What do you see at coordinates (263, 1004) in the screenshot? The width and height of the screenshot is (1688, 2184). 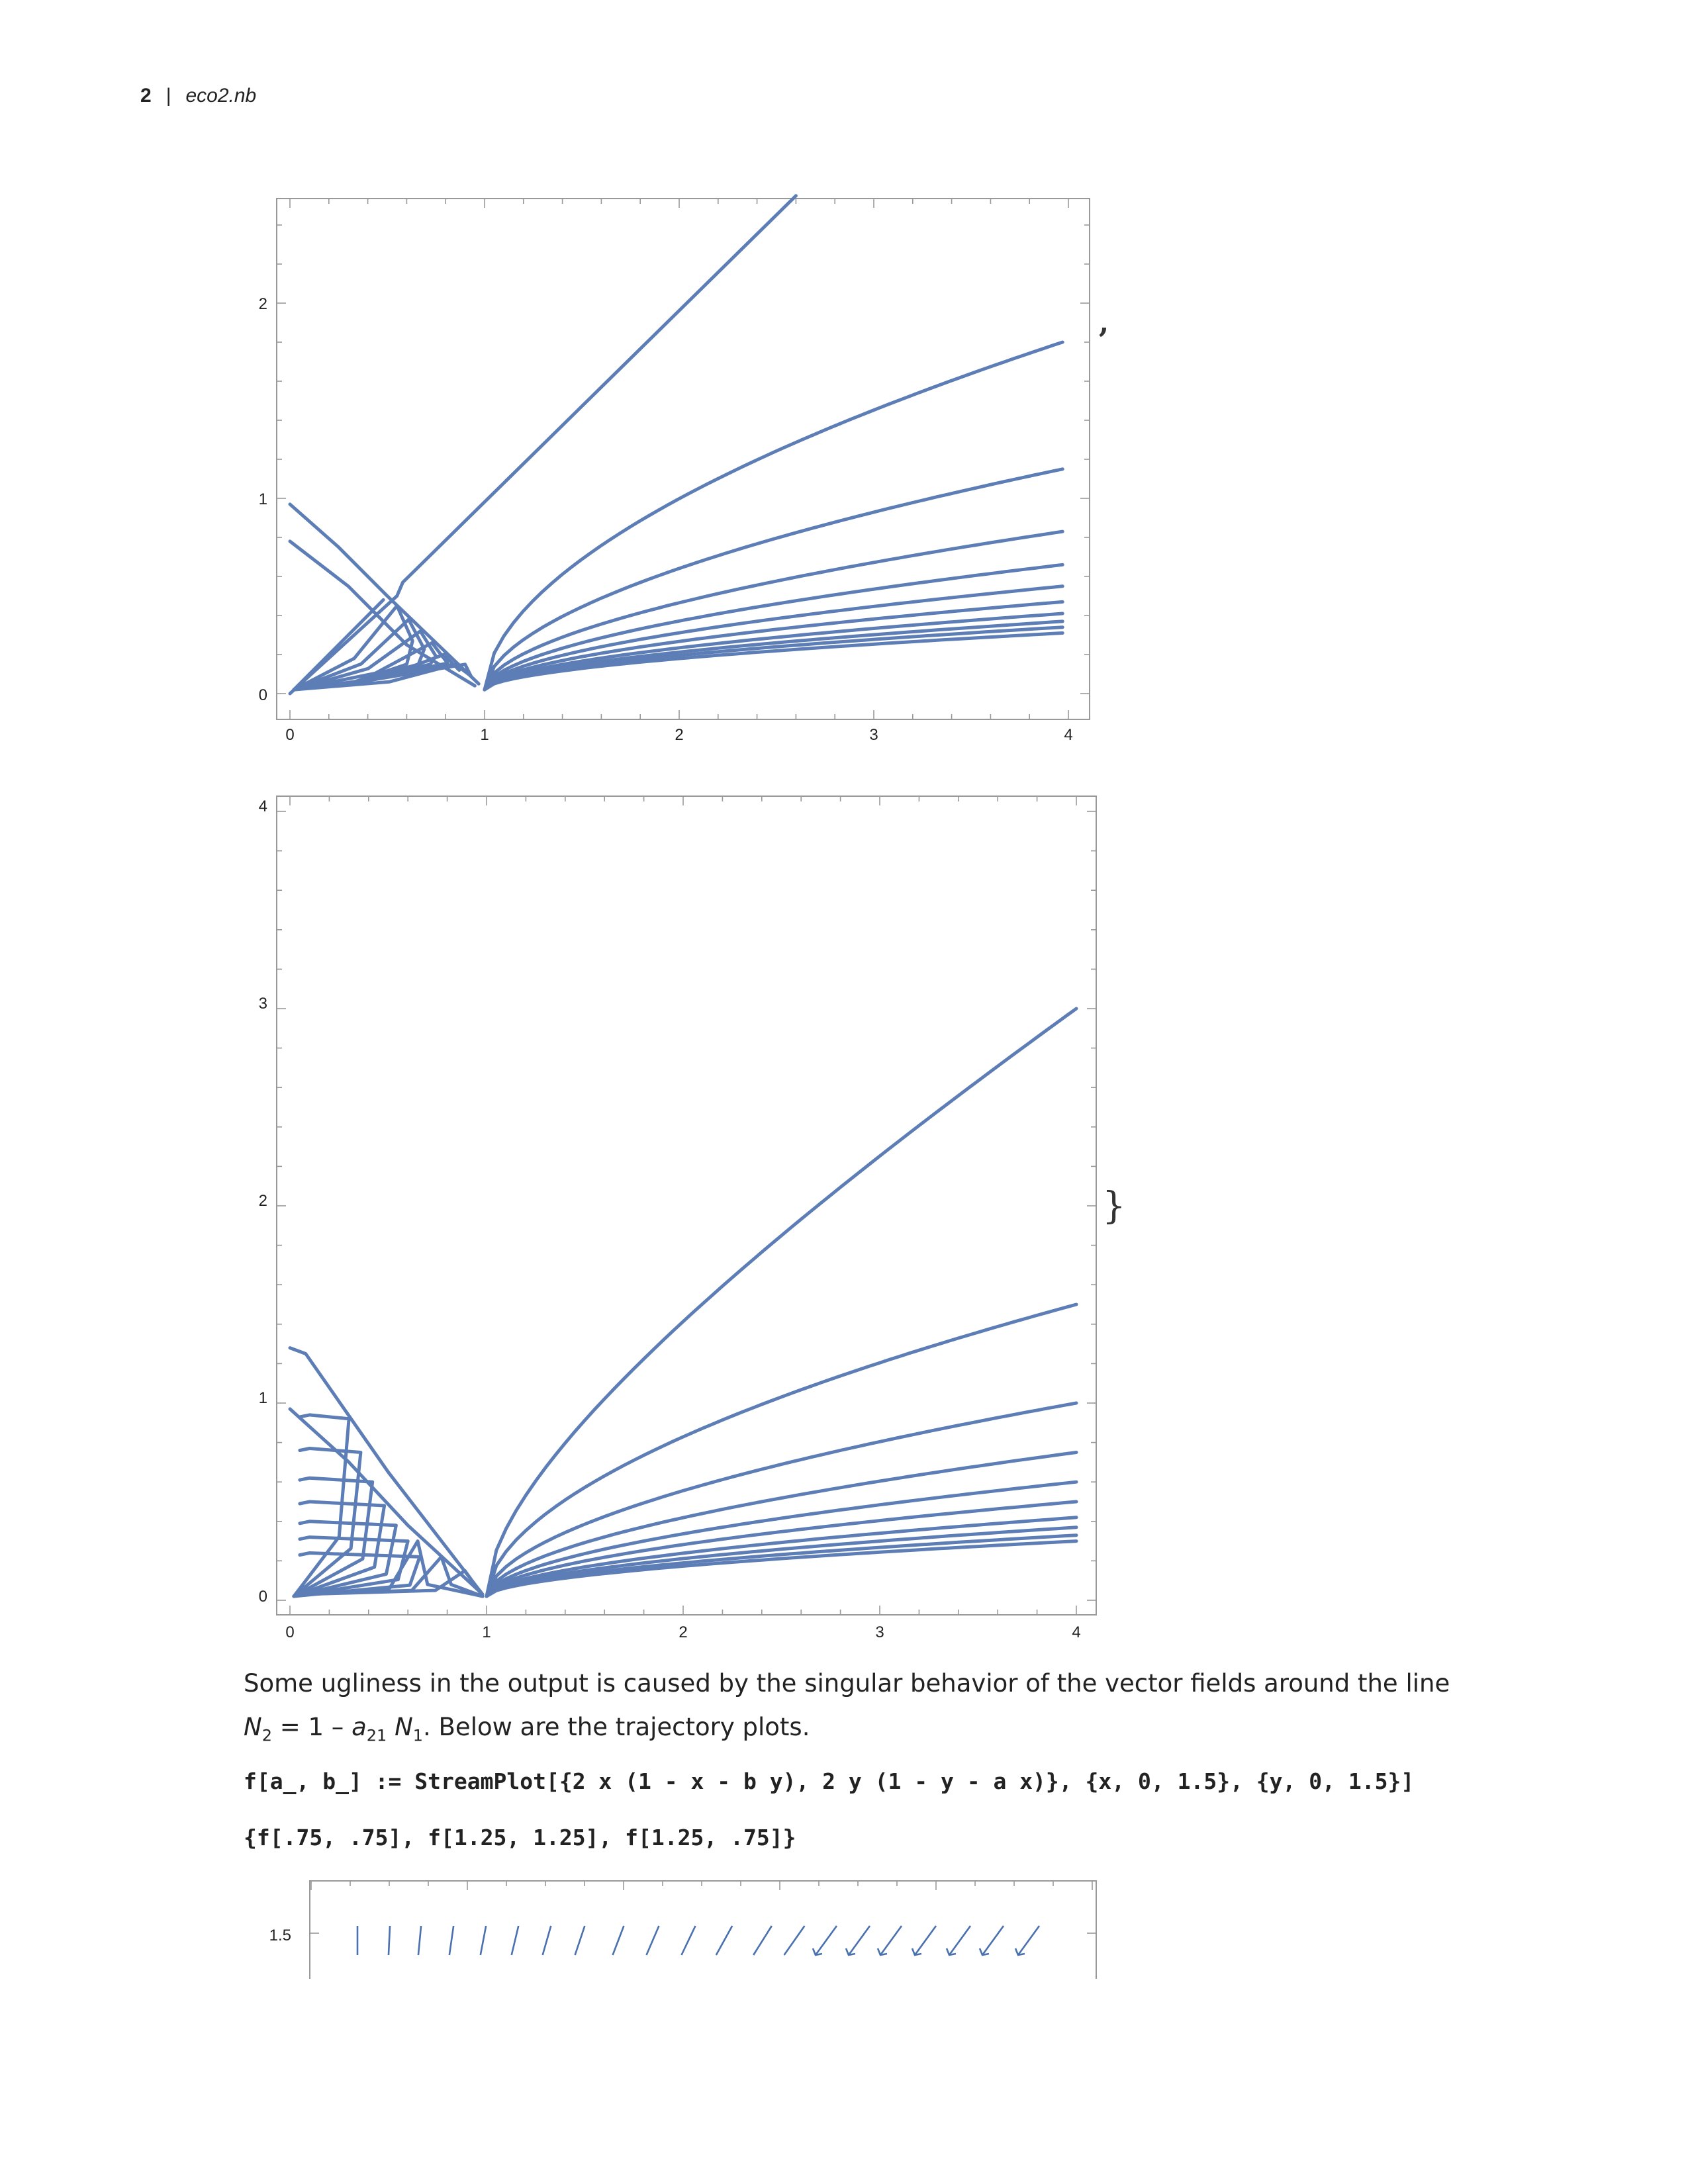 I see `bottom-y-tick: 3` at bounding box center [263, 1004].